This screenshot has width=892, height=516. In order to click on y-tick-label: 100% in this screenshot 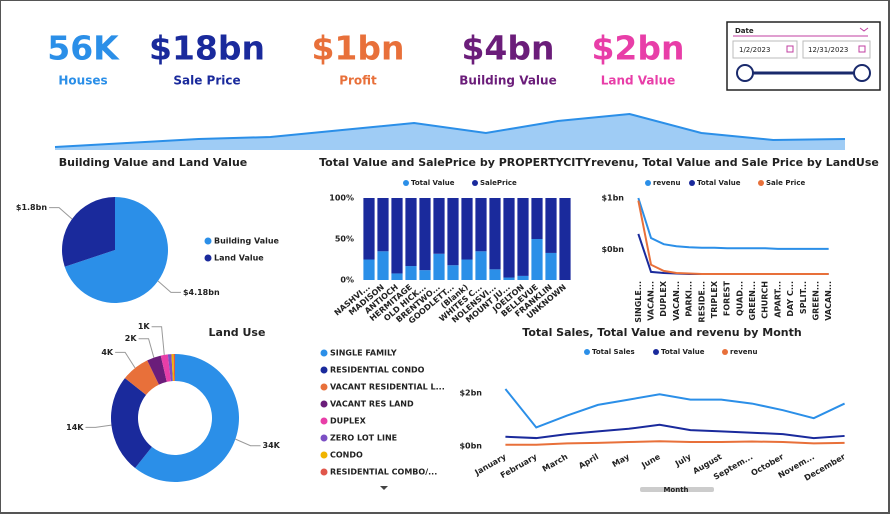, I will do `click(341, 198)`.